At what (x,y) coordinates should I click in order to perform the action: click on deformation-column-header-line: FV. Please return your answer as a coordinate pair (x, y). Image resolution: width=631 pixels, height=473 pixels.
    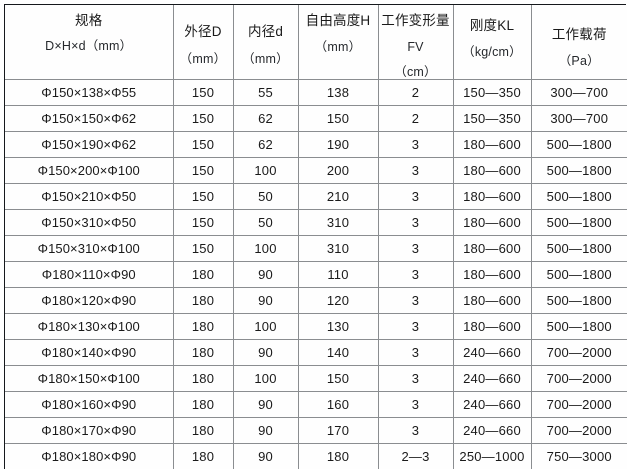
    Looking at the image, I should click on (415, 46).